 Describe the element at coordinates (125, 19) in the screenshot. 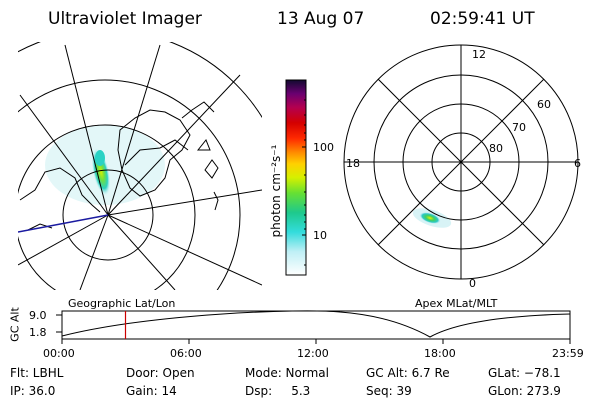

I see `instrument-title: Ultraviolet Imager` at that location.